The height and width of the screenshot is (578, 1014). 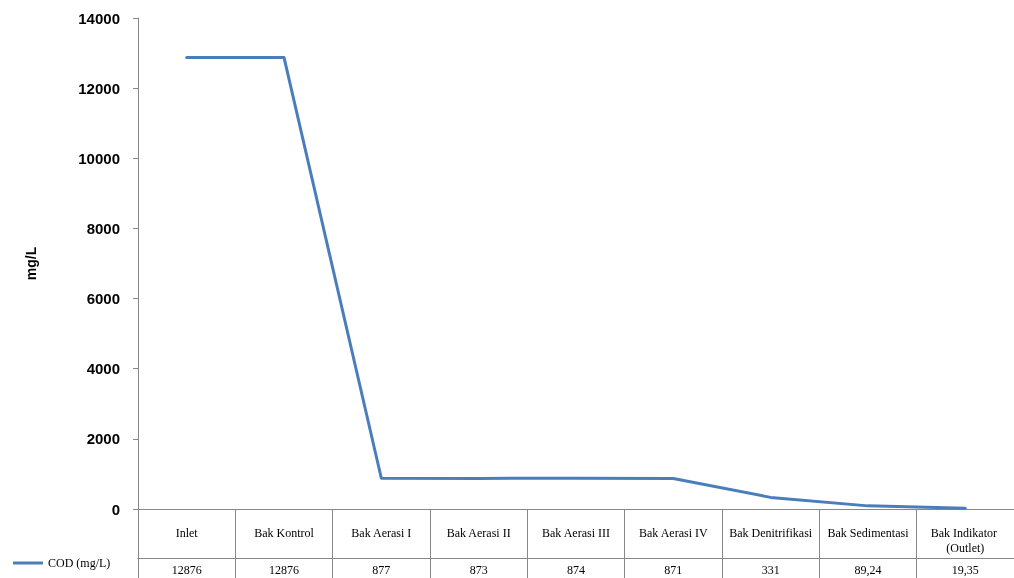 What do you see at coordinates (115, 509) in the screenshot?
I see `y-tick-label: 0` at bounding box center [115, 509].